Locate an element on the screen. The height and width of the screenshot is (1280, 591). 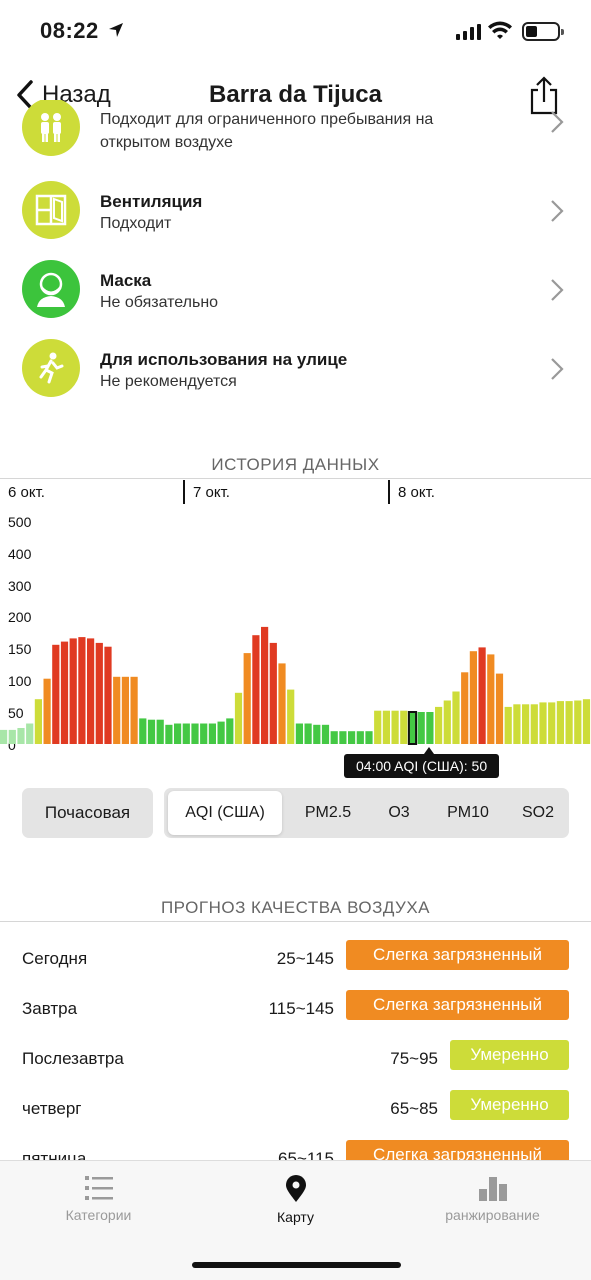
tab-map: Карту is located at coordinates (295, 1200).